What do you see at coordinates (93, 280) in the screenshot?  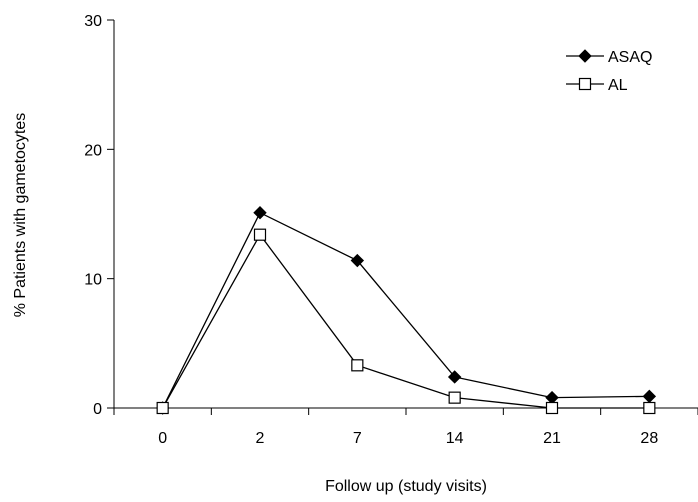 I see `y-tick-label: 10` at bounding box center [93, 280].